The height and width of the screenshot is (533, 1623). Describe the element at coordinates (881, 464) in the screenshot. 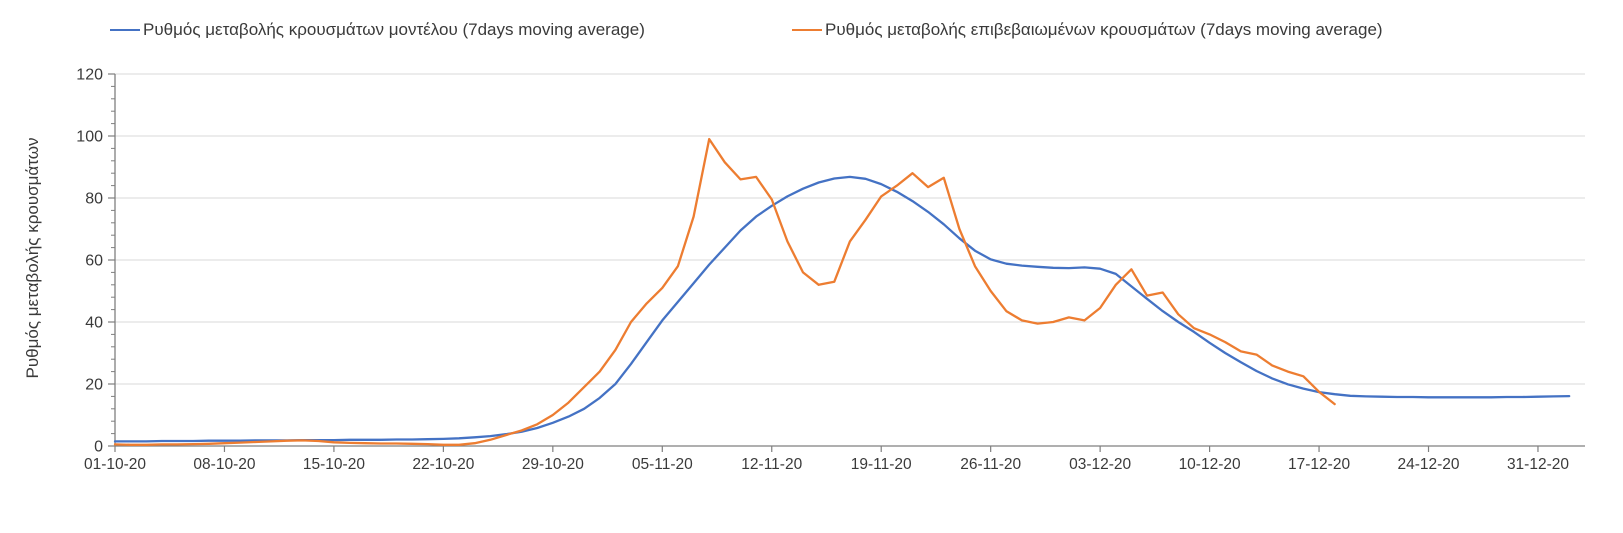

I see `x-tick-label: 19-11-20` at that location.